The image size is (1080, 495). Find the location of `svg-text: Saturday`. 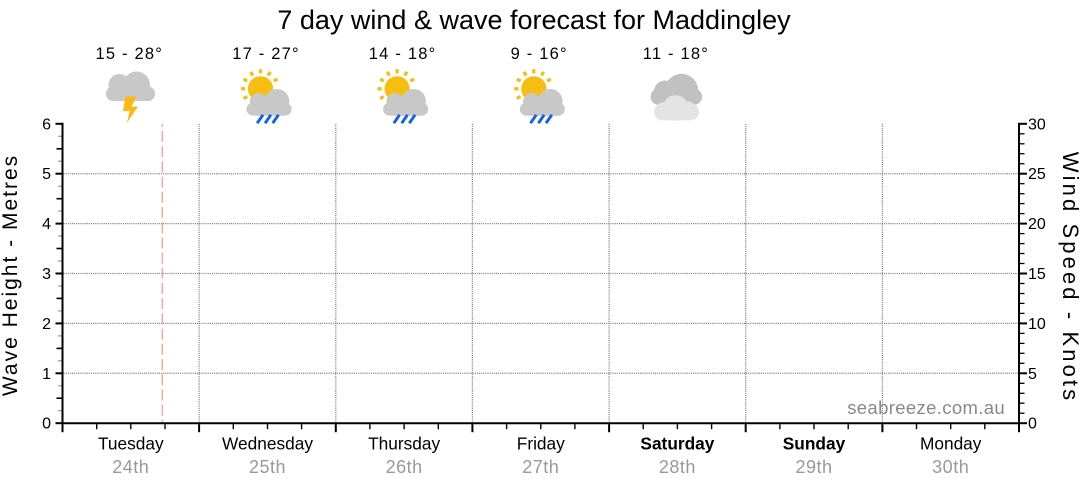

svg-text: Saturday is located at coordinates (677, 443).